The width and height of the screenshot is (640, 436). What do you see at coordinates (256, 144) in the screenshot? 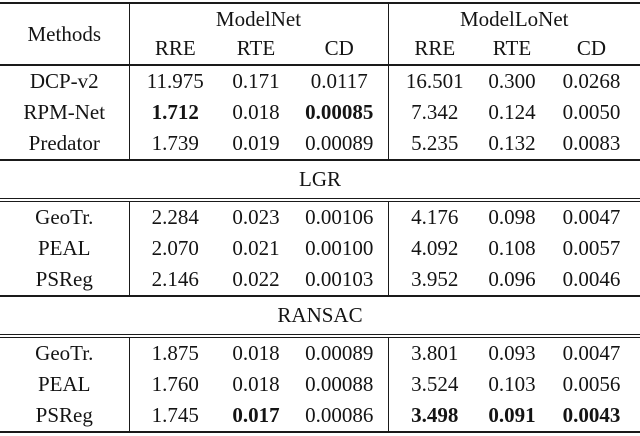
I see `metric-cell: 0.019` at bounding box center [256, 144].